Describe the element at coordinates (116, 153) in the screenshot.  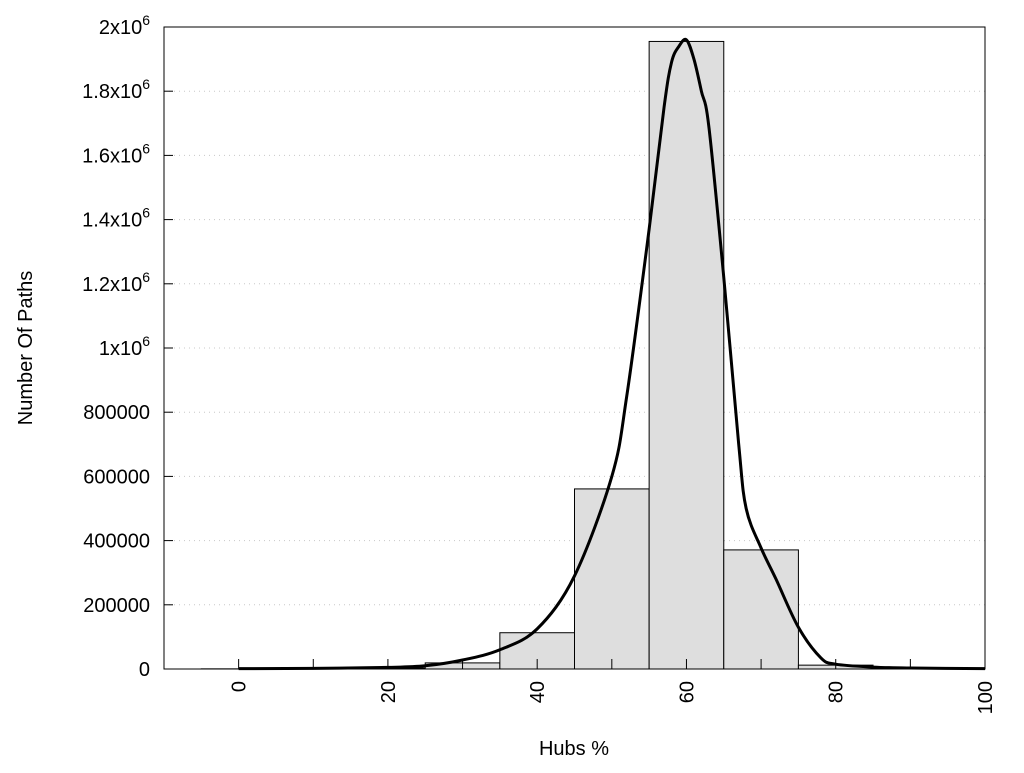
I see `y-tick-label: 1.6x10⁶` at that location.